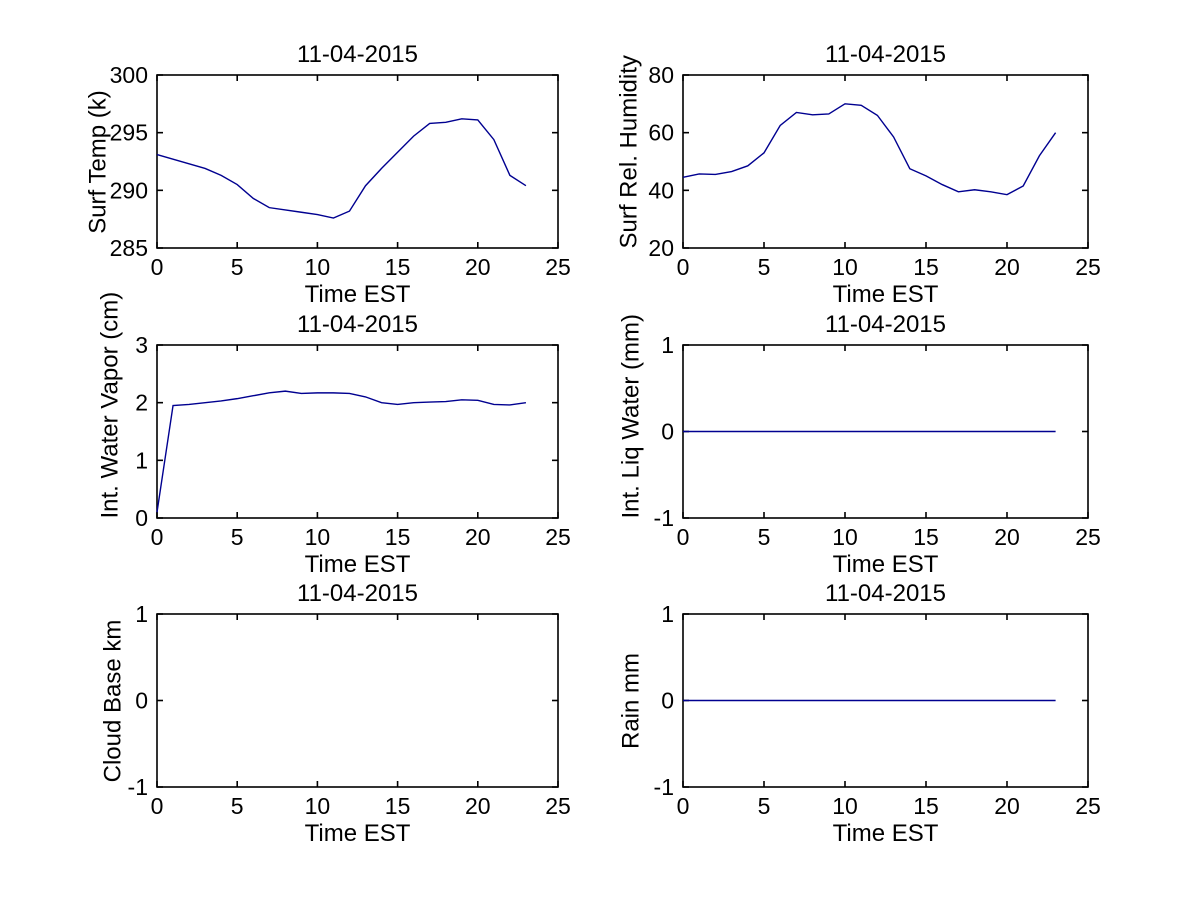 This screenshot has width=1200, height=900. Describe the element at coordinates (353, 441) in the screenshot. I see `plot-area-water-vapor: 0 5 10 15 20 25 0 1 2 3` at that location.